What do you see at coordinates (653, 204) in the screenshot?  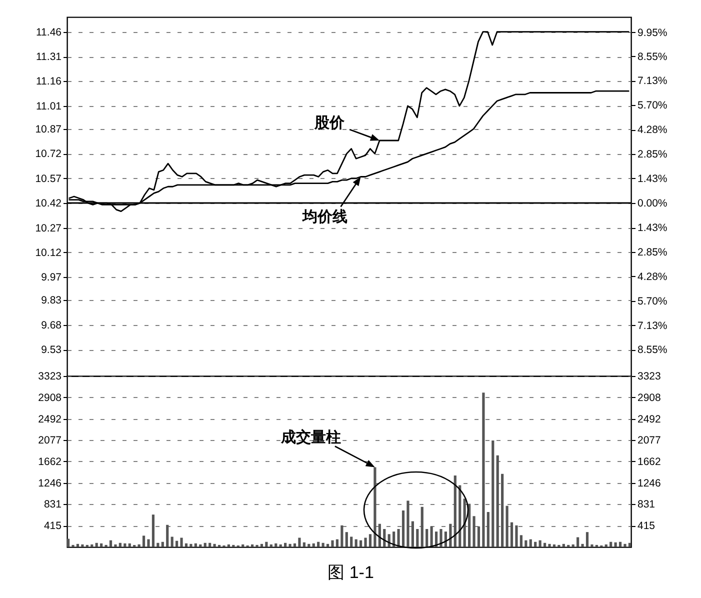 I see `y2-tick-label: 0.00%` at bounding box center [653, 204].